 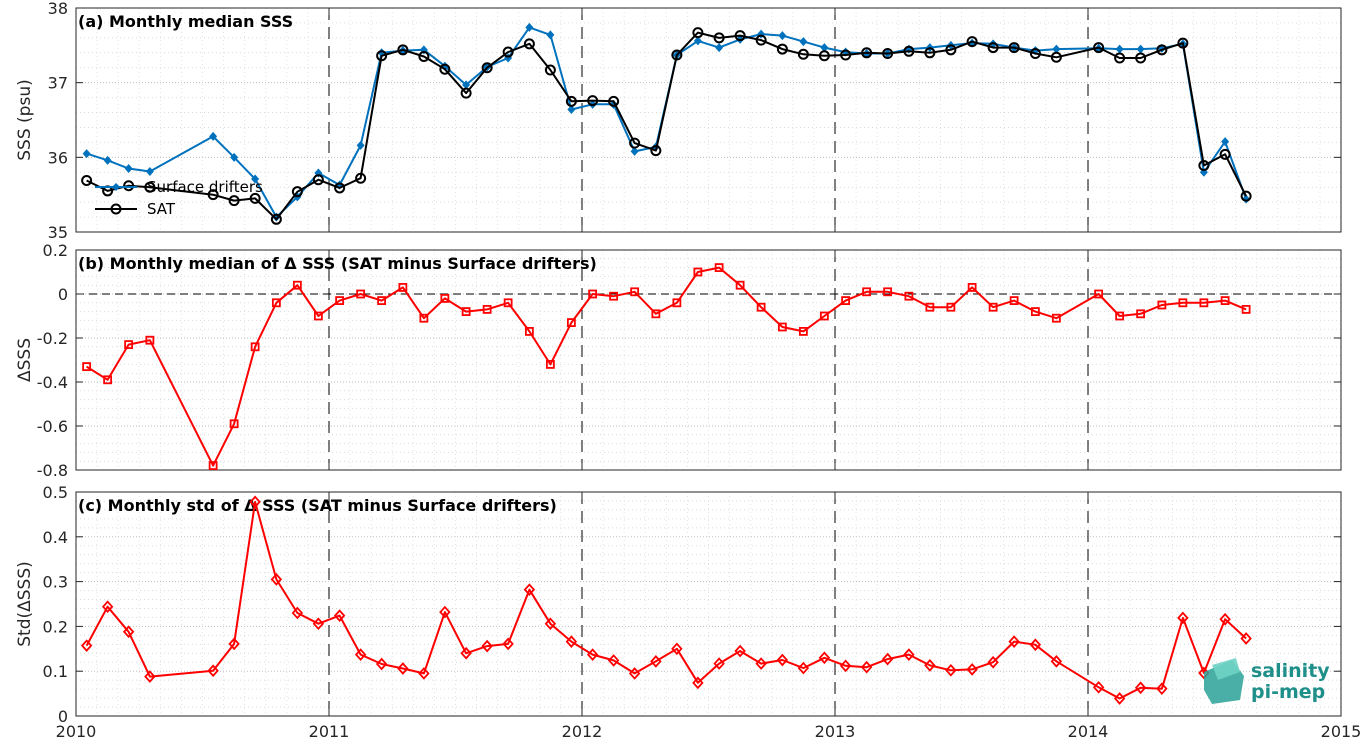 What do you see at coordinates (1341, 731) in the screenshot?
I see `x-tick-label: 2015` at bounding box center [1341, 731].